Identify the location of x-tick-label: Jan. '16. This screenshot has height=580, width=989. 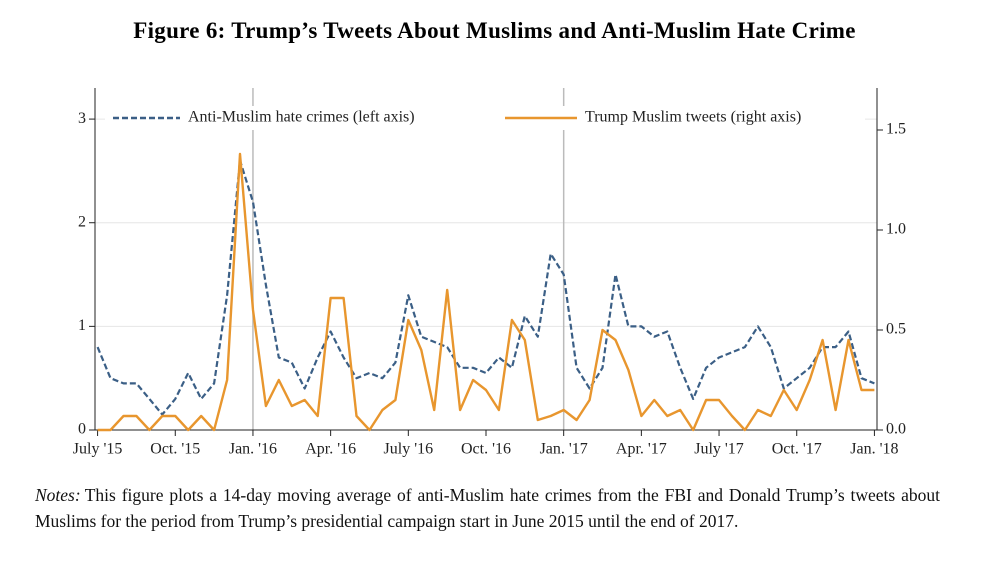
(253, 449).